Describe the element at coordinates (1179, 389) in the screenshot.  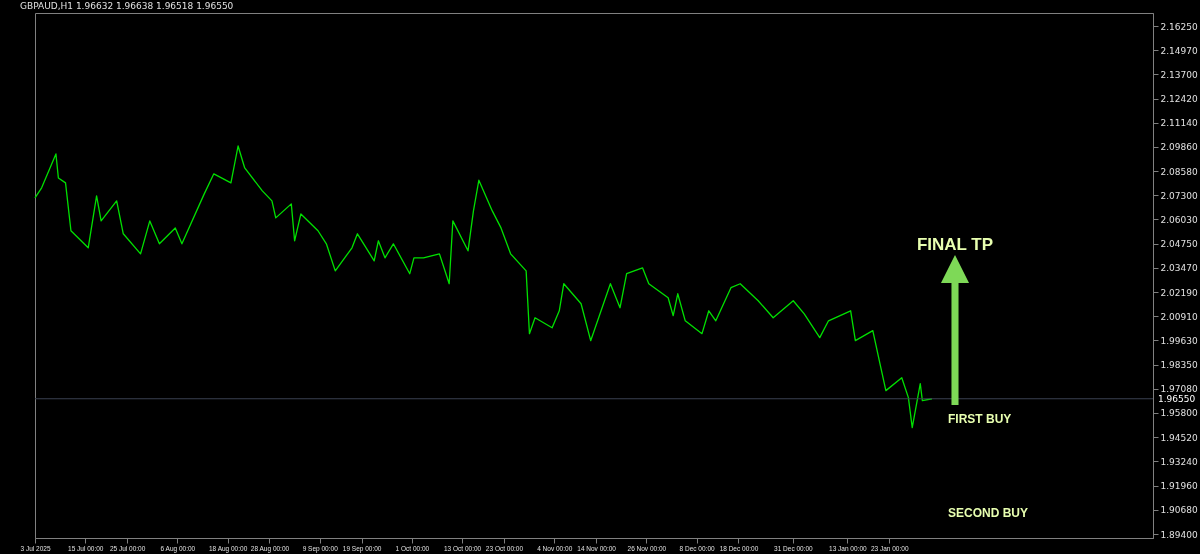
I see `y-tick-label: 1.97080` at that location.